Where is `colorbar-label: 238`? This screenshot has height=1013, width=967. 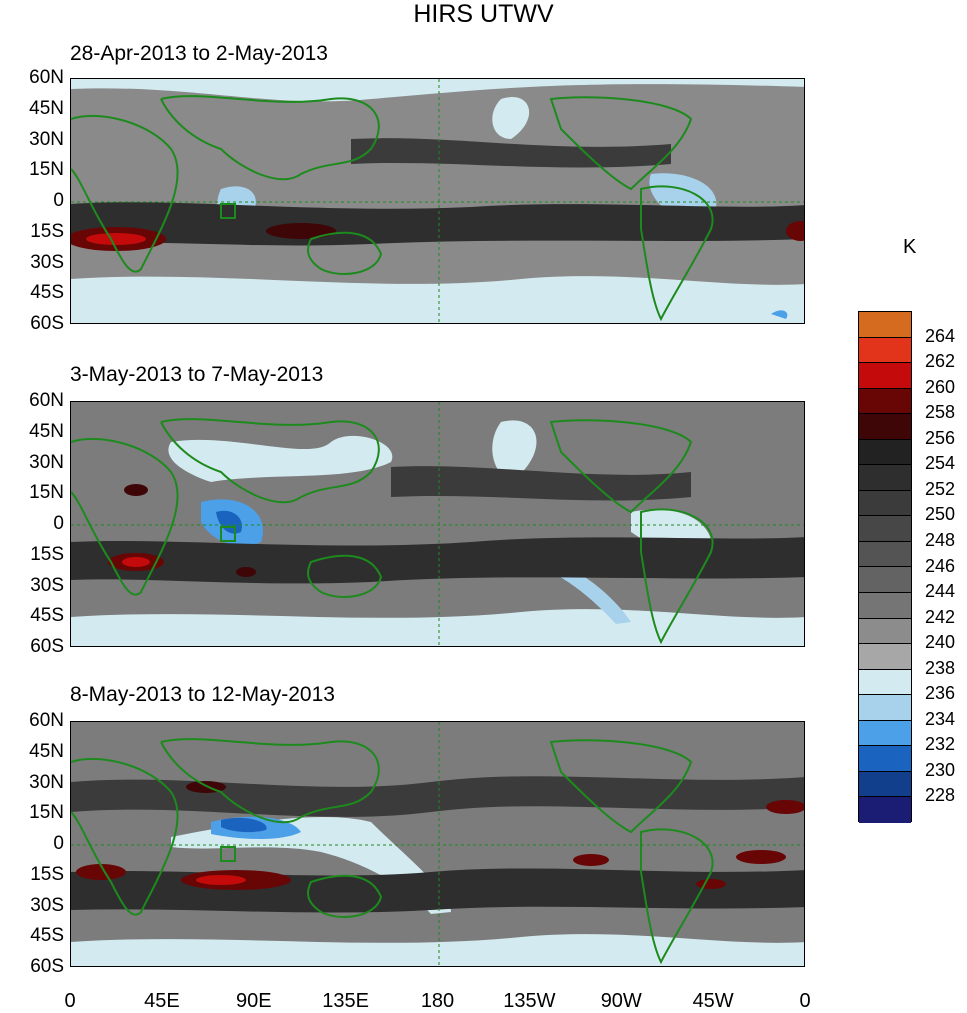 colorbar-label: 238 is located at coordinates (940, 667).